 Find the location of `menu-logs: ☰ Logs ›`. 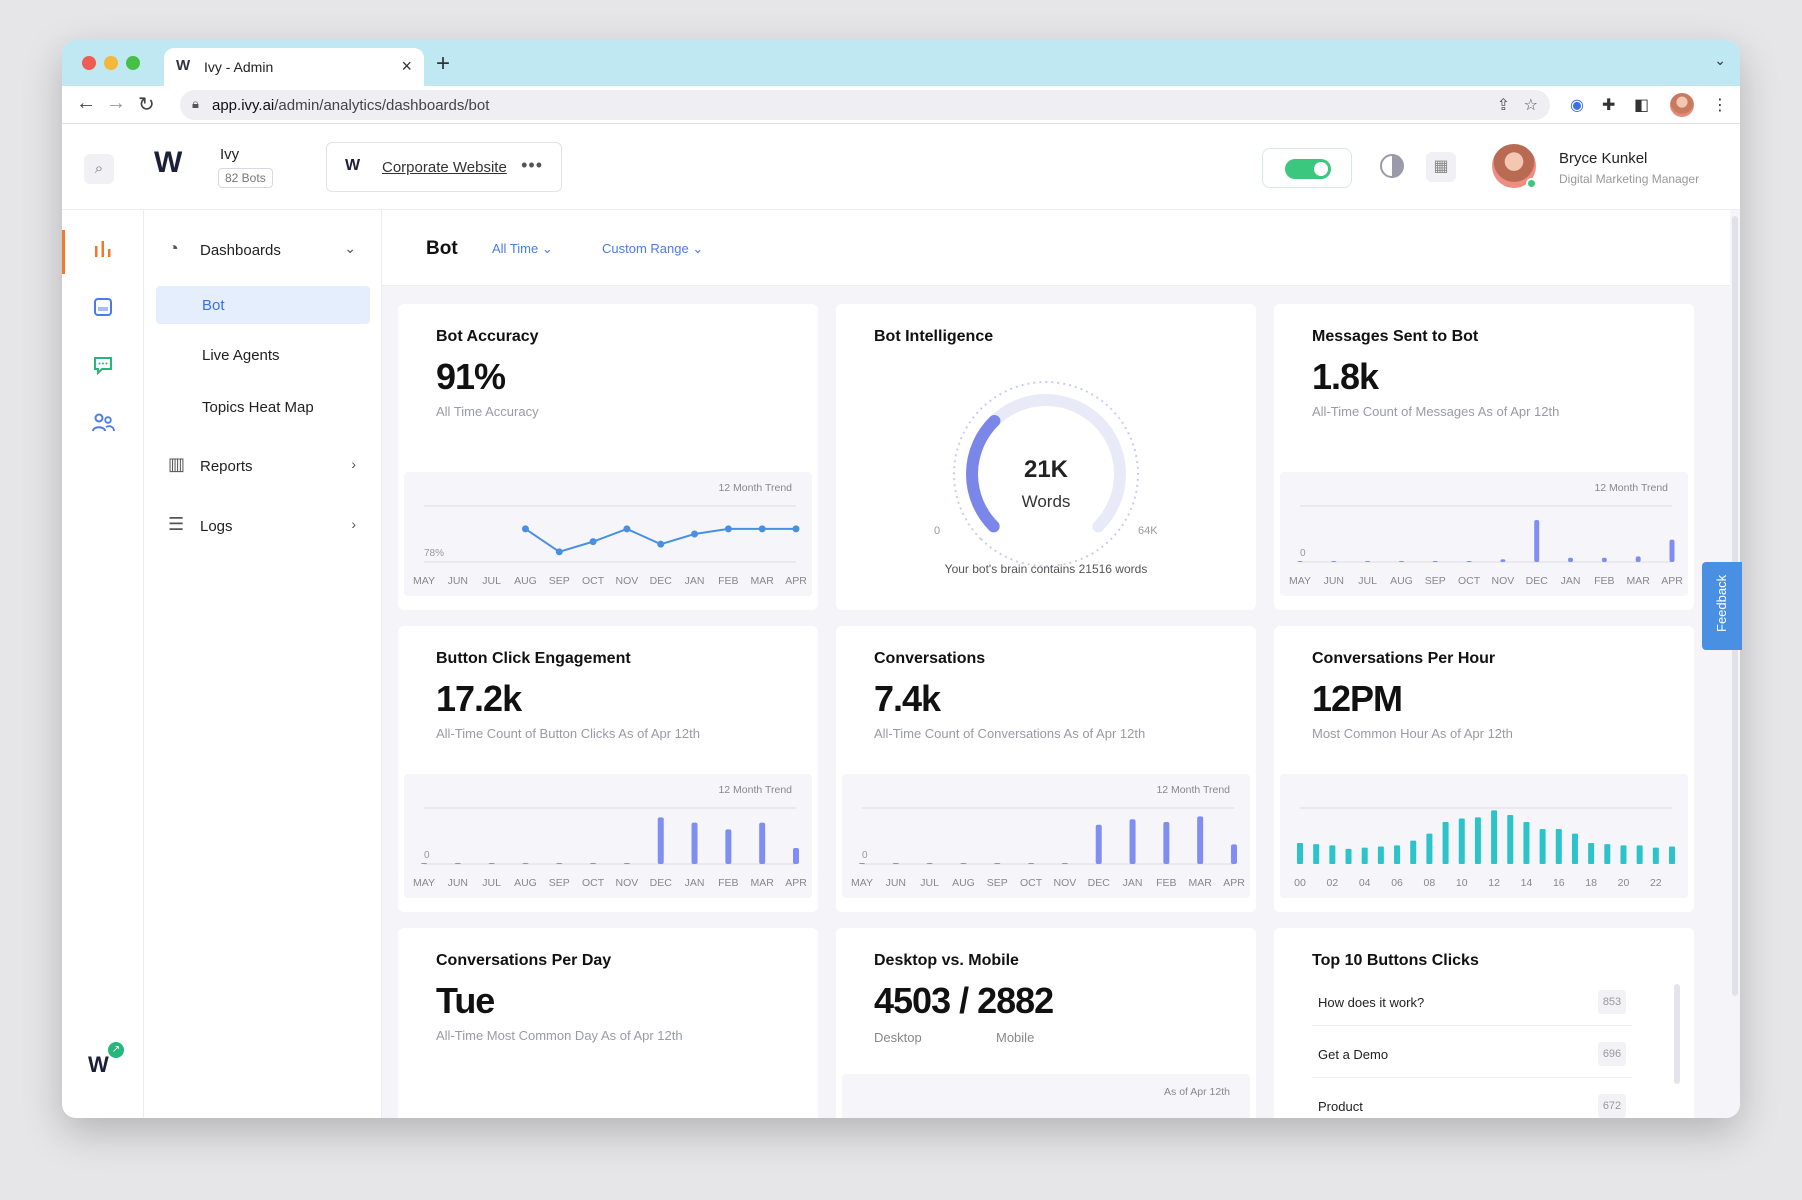

menu-logs: ☰ Logs › is located at coordinates (263, 526).